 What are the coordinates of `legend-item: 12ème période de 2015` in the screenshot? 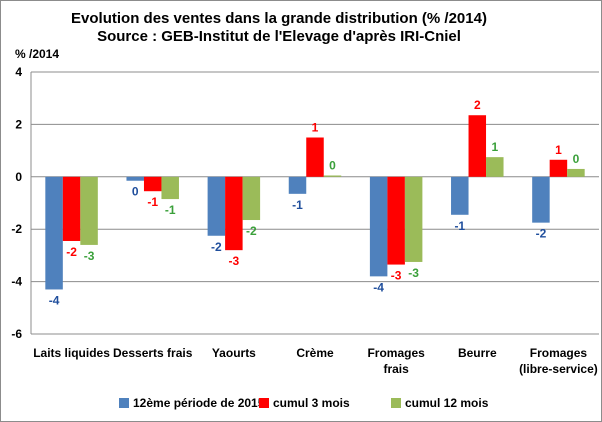 It's located at (192, 403).